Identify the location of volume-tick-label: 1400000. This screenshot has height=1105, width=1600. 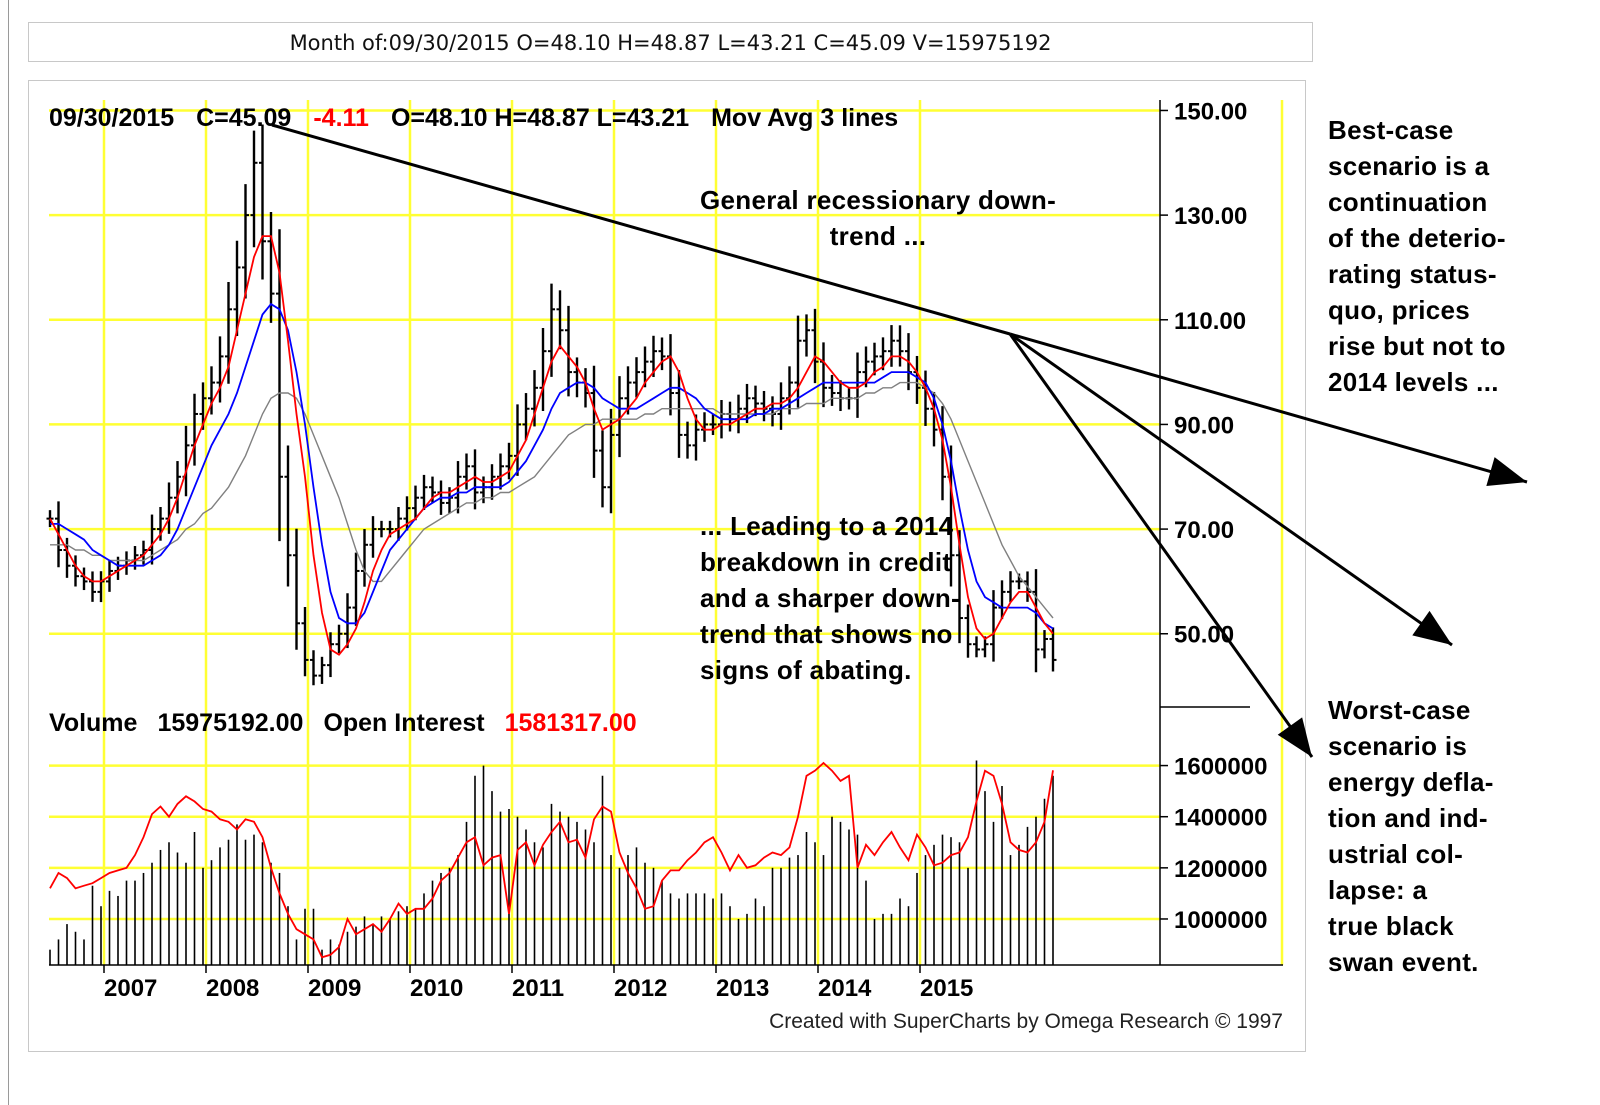
(1220, 818).